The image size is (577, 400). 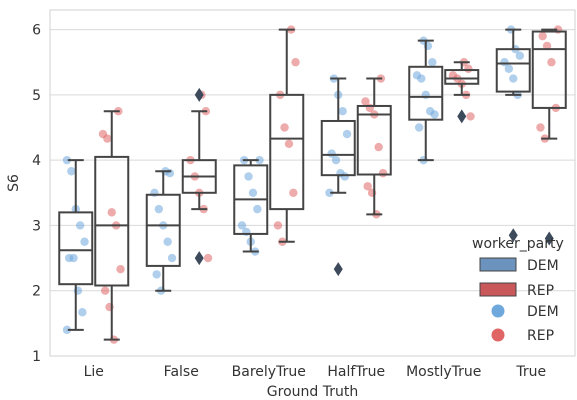 I want to click on x-tick-label: False, so click(x=181, y=372).